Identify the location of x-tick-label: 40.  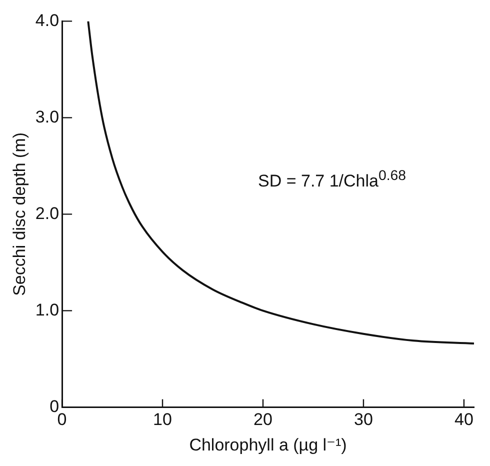
(464, 420).